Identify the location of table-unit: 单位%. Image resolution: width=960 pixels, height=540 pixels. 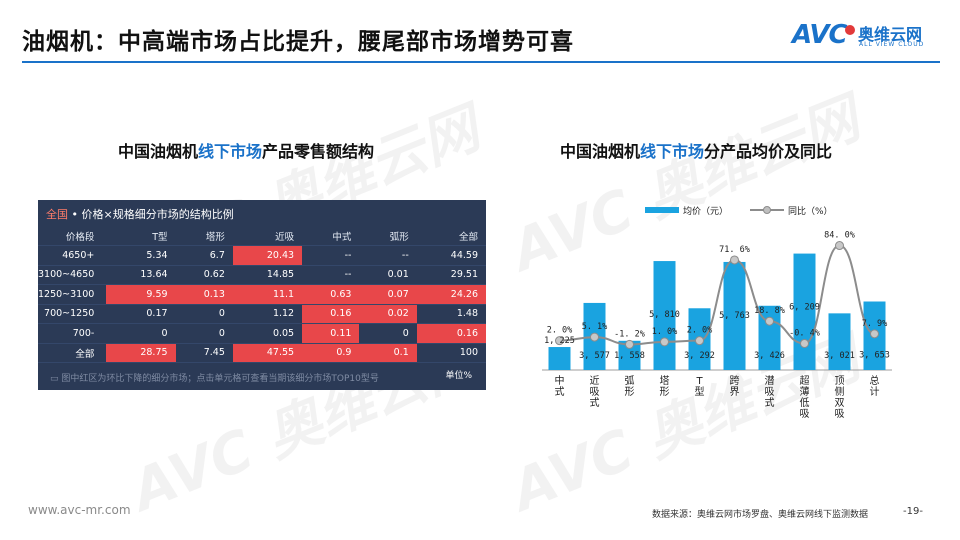
(458, 376).